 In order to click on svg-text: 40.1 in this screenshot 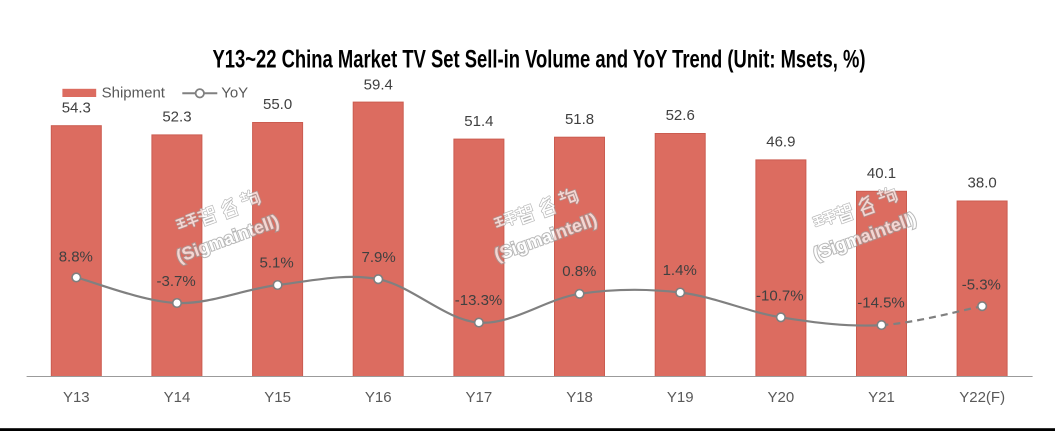, I will do `click(881, 173)`.